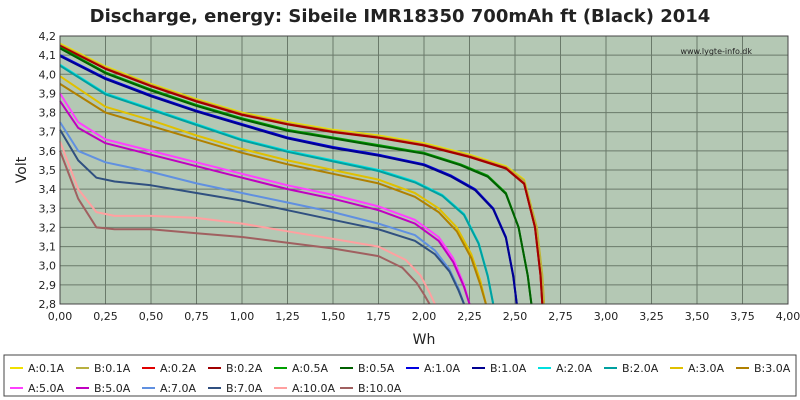 Image resolution: width=800 pixels, height=400 pixels. I want to click on x-tick-label: 1,25, so click(287, 316).